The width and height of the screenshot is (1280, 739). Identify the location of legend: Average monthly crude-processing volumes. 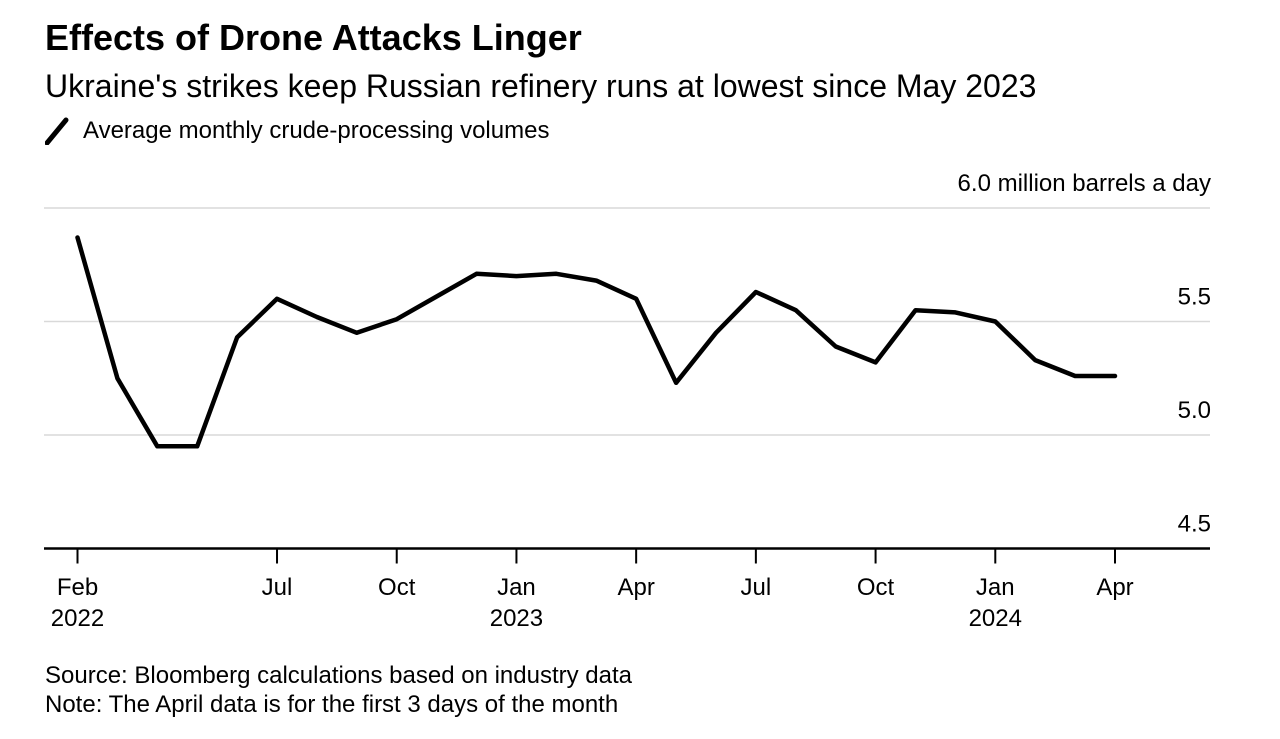
(297, 131).